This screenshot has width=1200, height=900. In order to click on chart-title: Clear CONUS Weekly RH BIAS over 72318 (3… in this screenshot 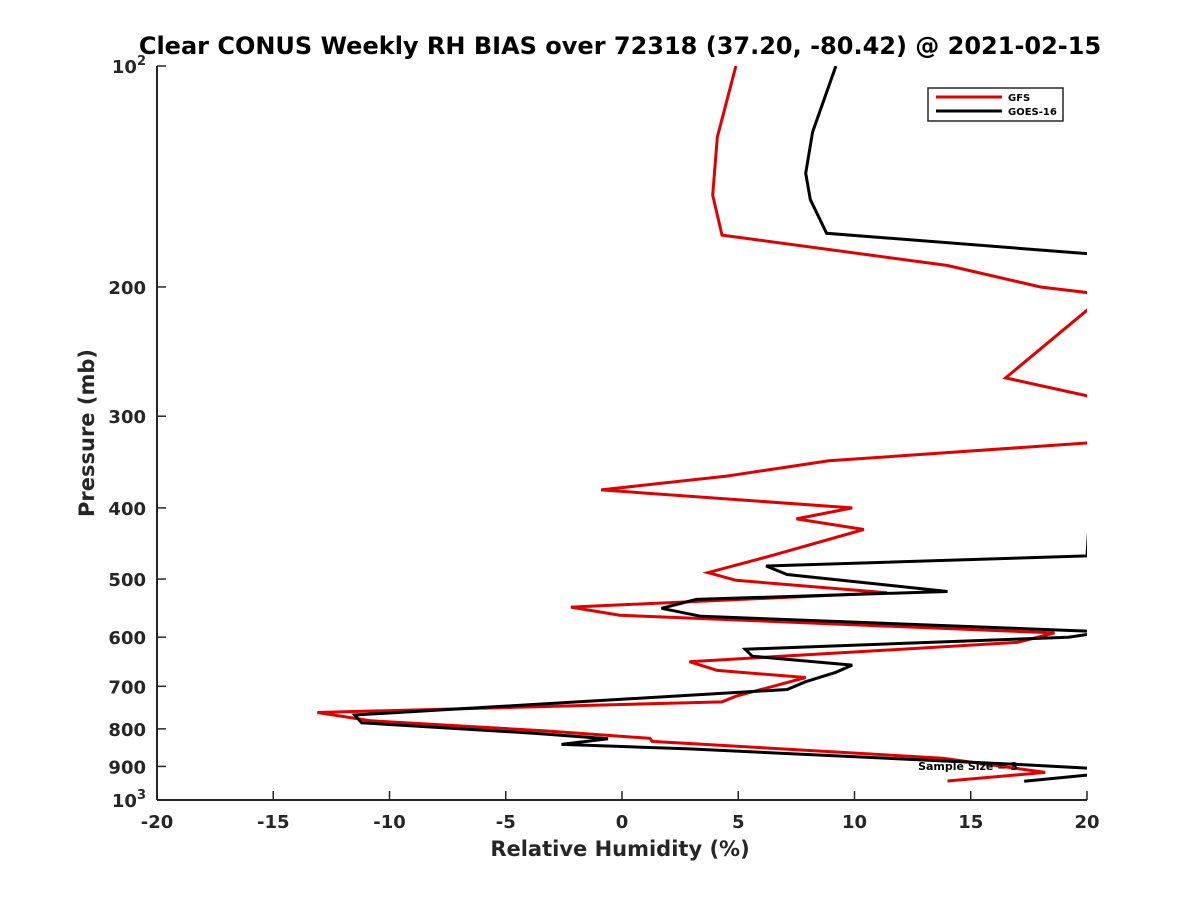, I will do `click(620, 46)`.